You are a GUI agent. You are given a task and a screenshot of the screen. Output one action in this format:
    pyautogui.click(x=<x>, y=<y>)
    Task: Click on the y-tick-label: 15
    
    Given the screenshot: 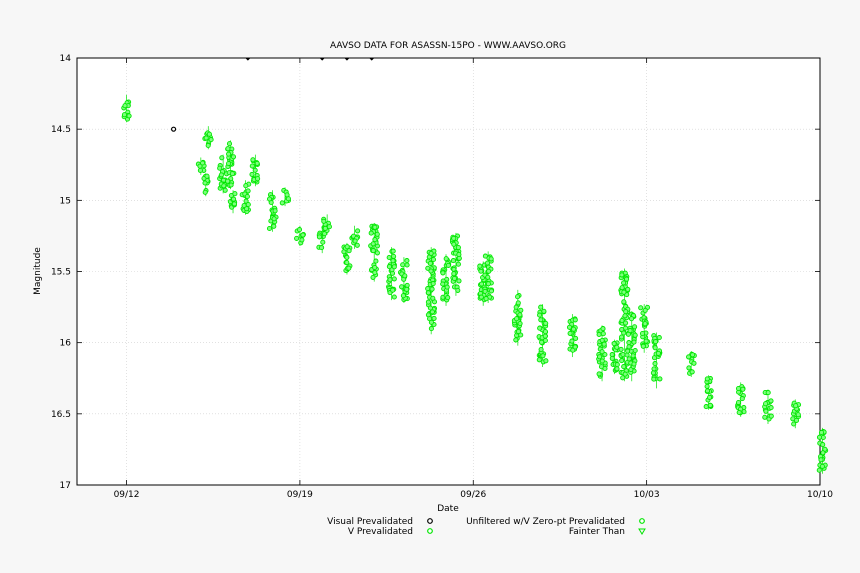 What is the action you would take?
    pyautogui.click(x=65, y=201)
    